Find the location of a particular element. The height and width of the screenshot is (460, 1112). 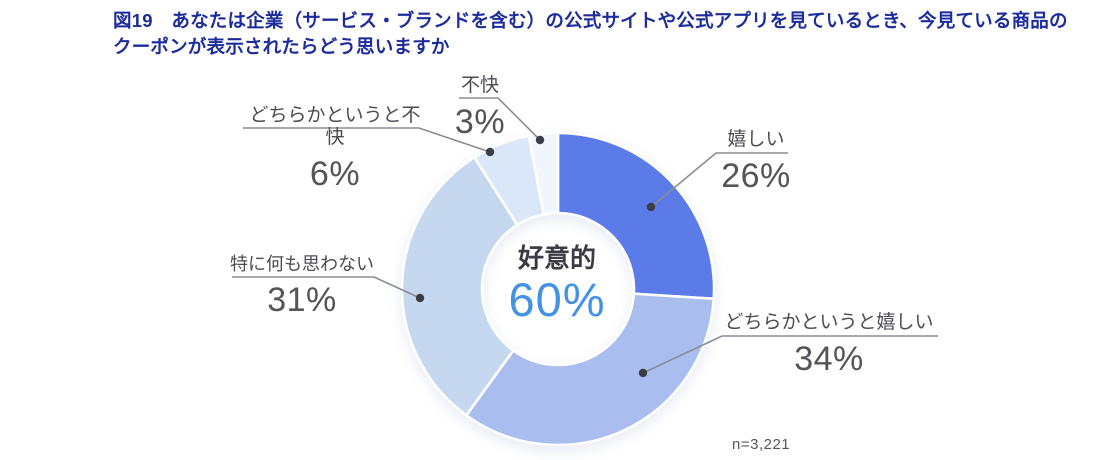

slice-label-neutral: 特に何も思わない 31% is located at coordinates (302, 285).